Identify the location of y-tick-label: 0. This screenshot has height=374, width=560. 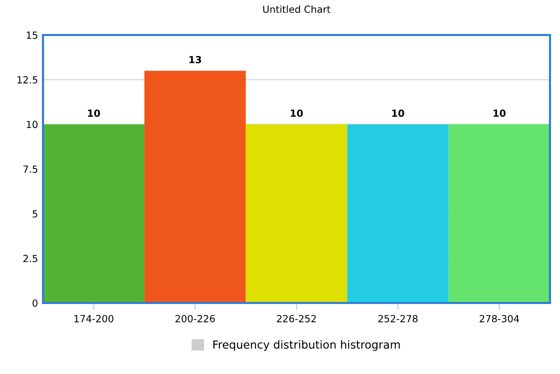
(35, 303).